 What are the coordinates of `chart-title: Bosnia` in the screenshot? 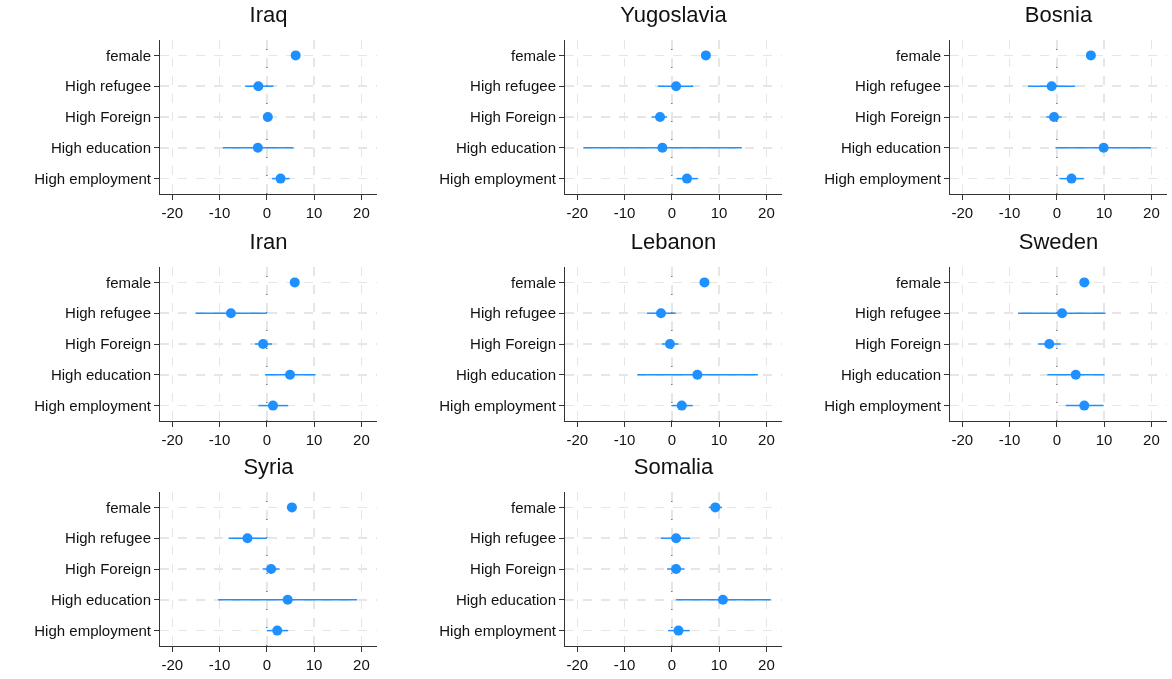 It's located at (1058, 15).